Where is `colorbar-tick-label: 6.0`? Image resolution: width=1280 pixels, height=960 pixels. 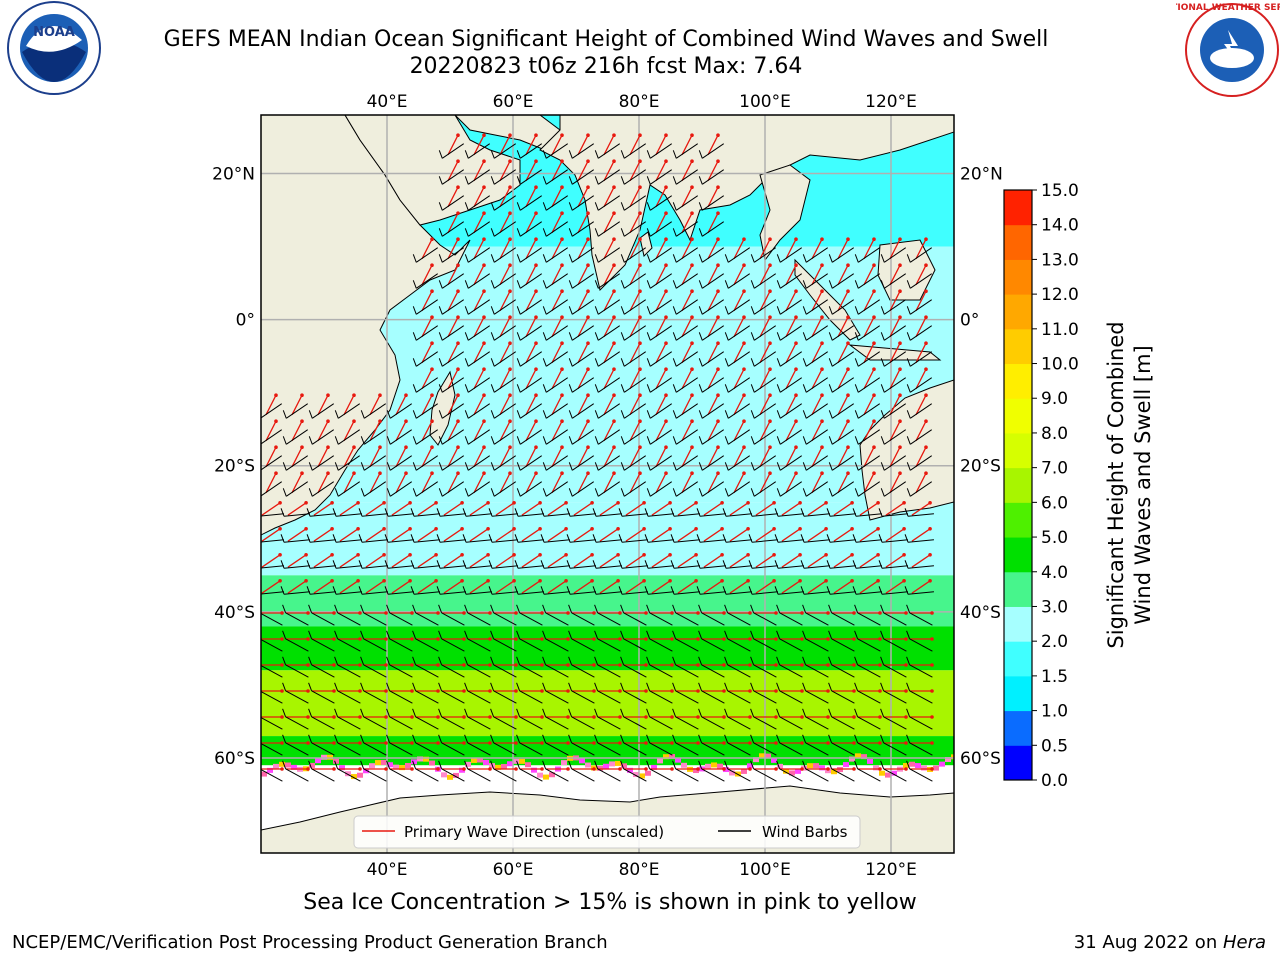 colorbar-tick-label: 6.0 is located at coordinates (1054, 503).